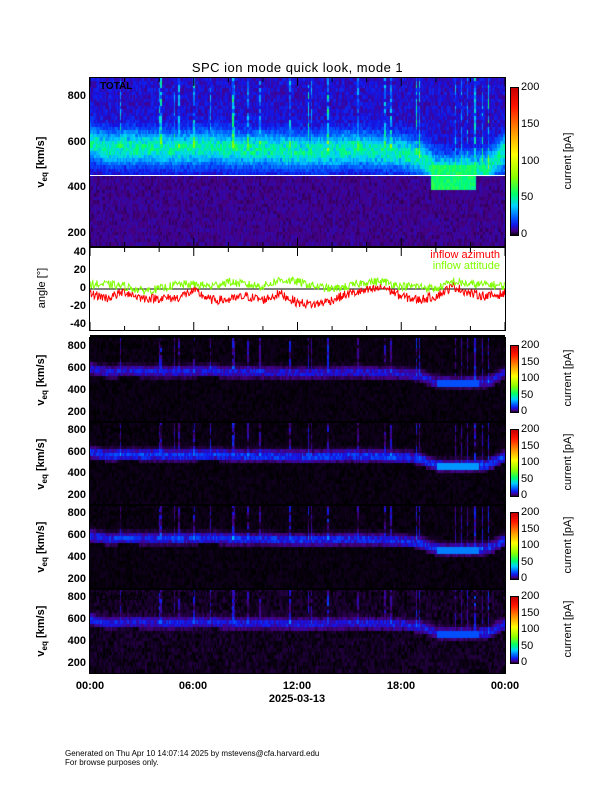  Describe the element at coordinates (193, 686) in the screenshot. I see `x-tick-label: 06:00` at that location.